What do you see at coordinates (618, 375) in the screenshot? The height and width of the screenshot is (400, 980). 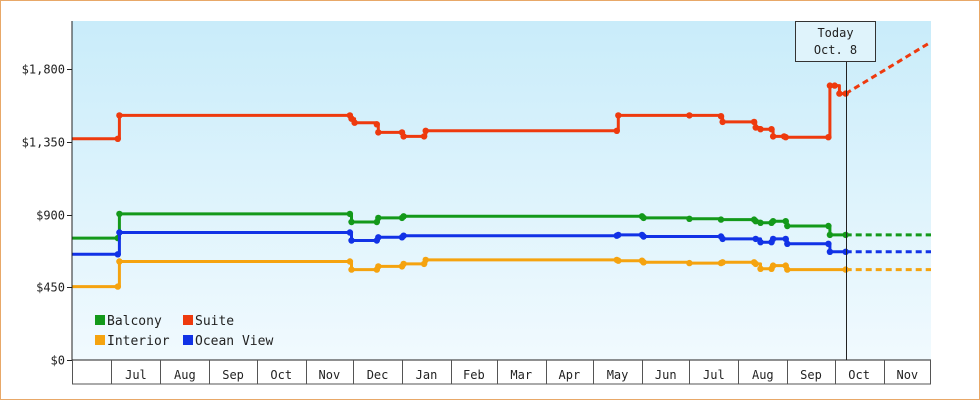 I see `x-tick-label: May` at bounding box center [618, 375].